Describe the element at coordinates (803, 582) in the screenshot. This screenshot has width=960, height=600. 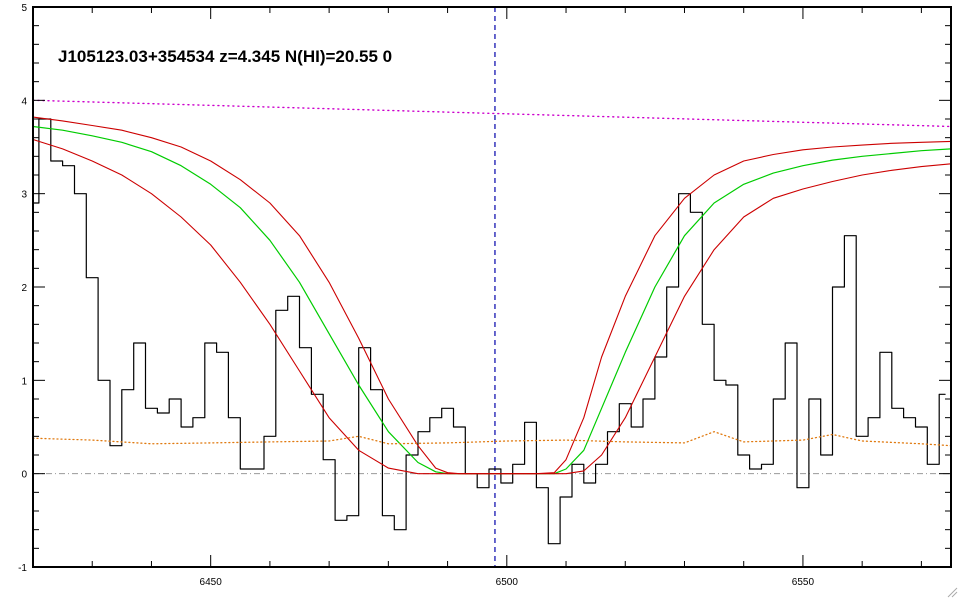
I see `x-tick-label: 6550` at that location.